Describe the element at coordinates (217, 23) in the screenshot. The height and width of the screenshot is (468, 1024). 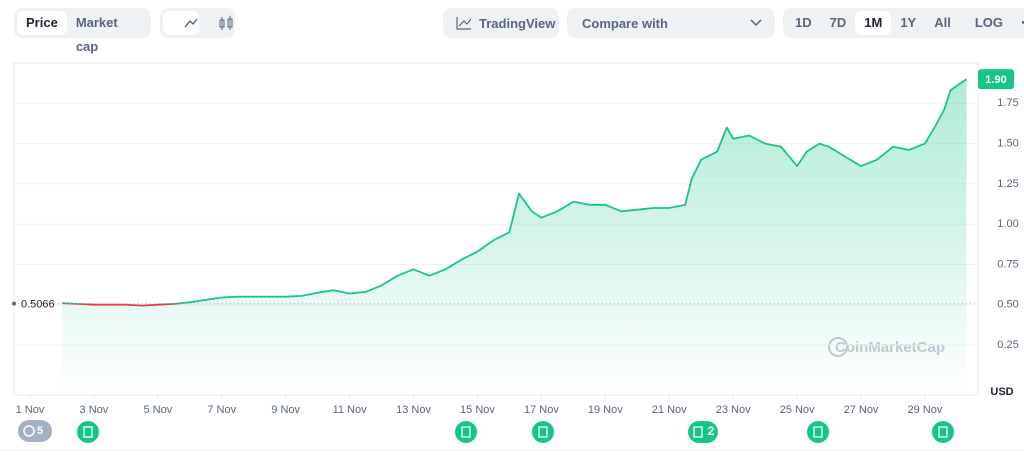
I see `candle-style` at that location.